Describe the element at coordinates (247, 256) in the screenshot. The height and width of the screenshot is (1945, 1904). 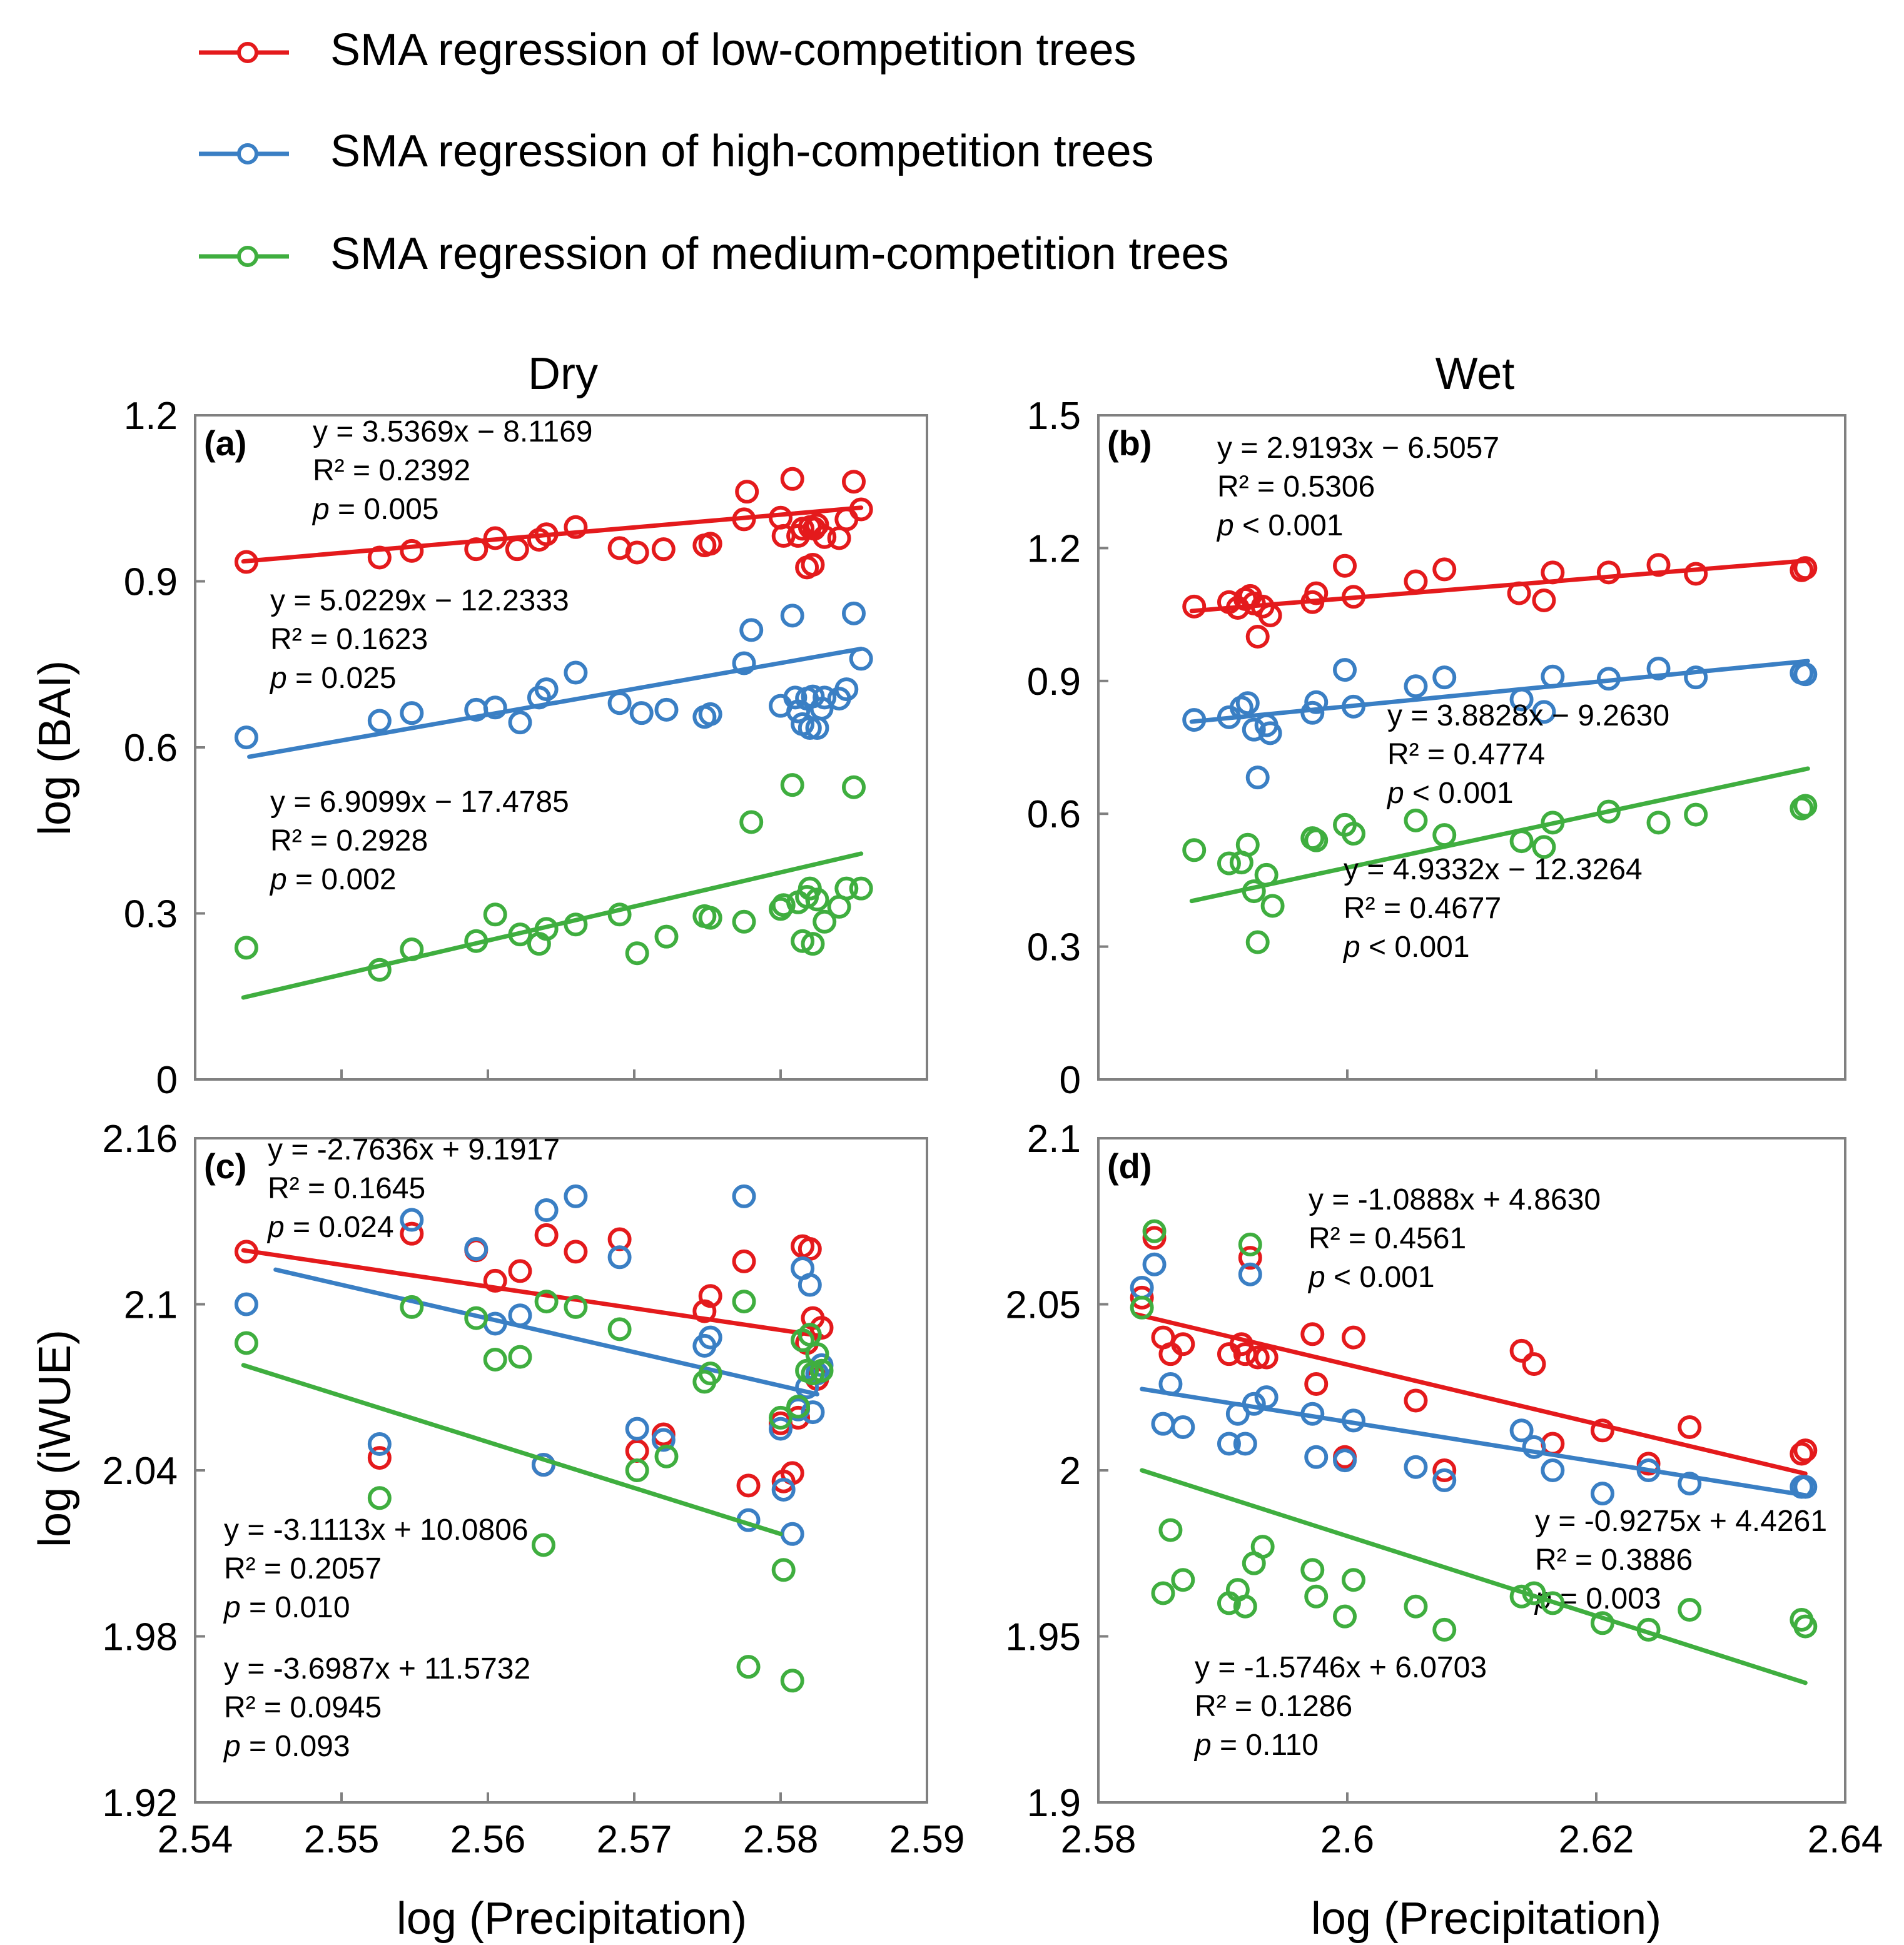
I see `legend-marker-medium` at that location.